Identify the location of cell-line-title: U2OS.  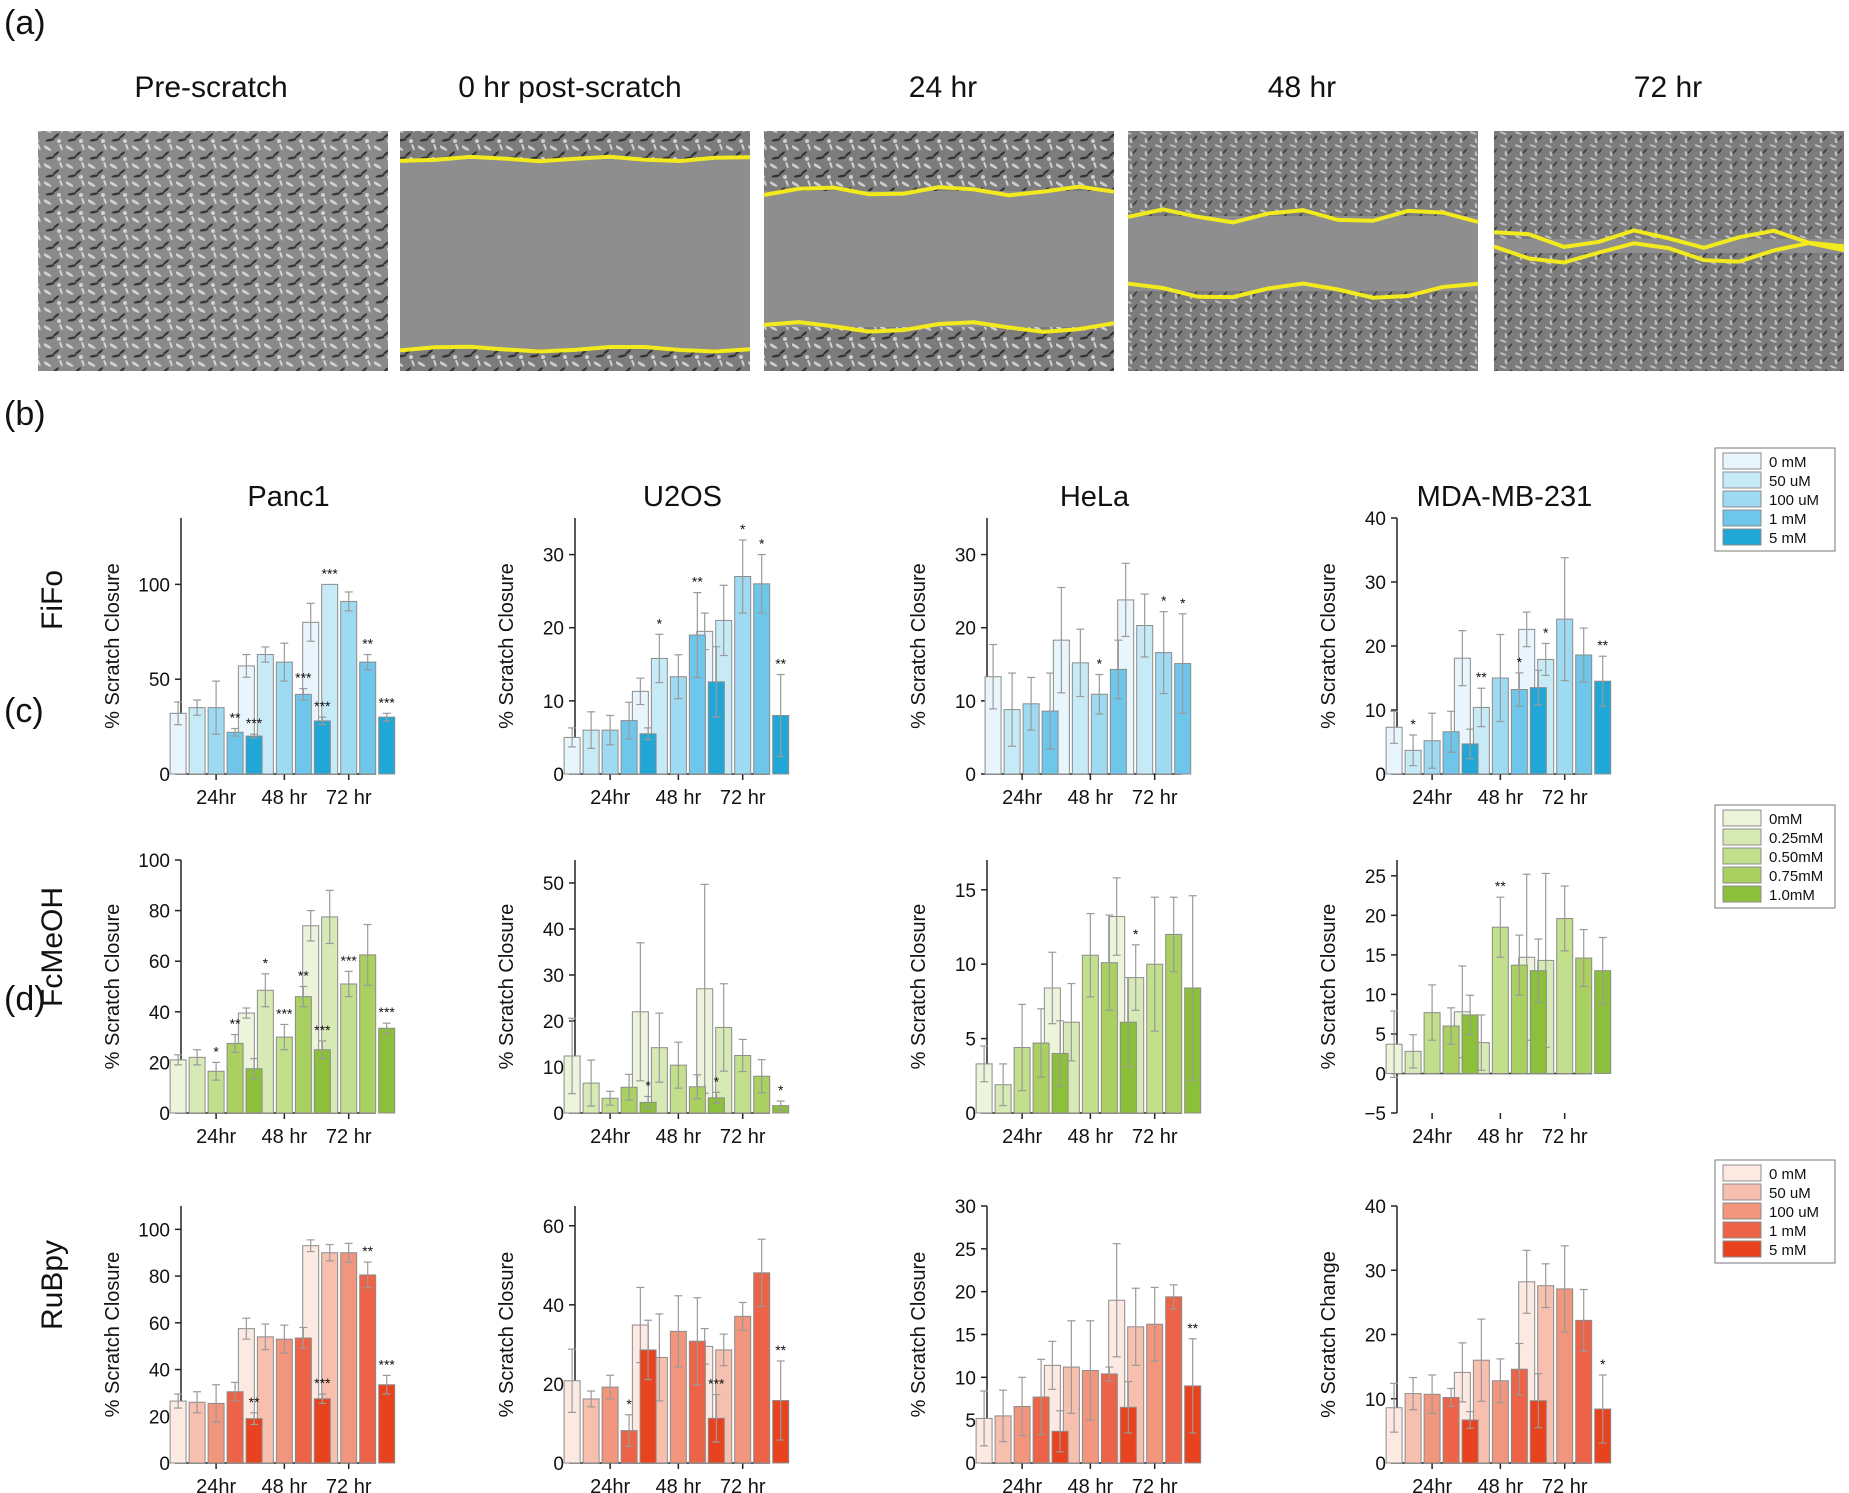
(682, 497).